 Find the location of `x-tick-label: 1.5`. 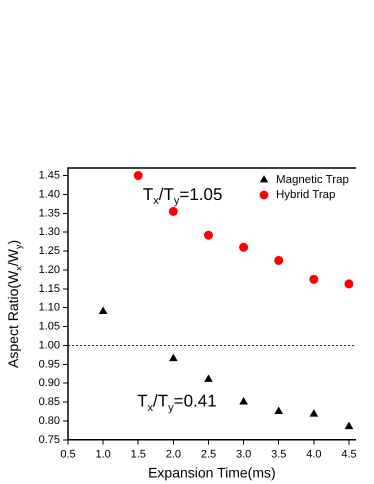

x-tick-label: 1.5 is located at coordinates (138, 454).